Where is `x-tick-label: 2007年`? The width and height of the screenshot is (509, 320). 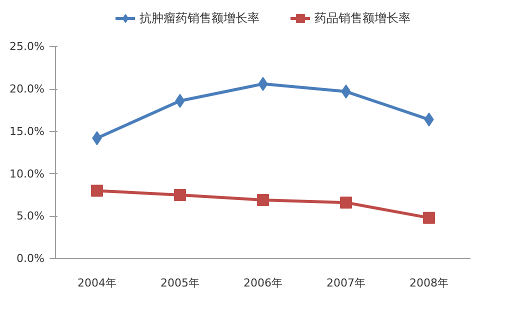
x-tick-label: 2007年 is located at coordinates (346, 283).